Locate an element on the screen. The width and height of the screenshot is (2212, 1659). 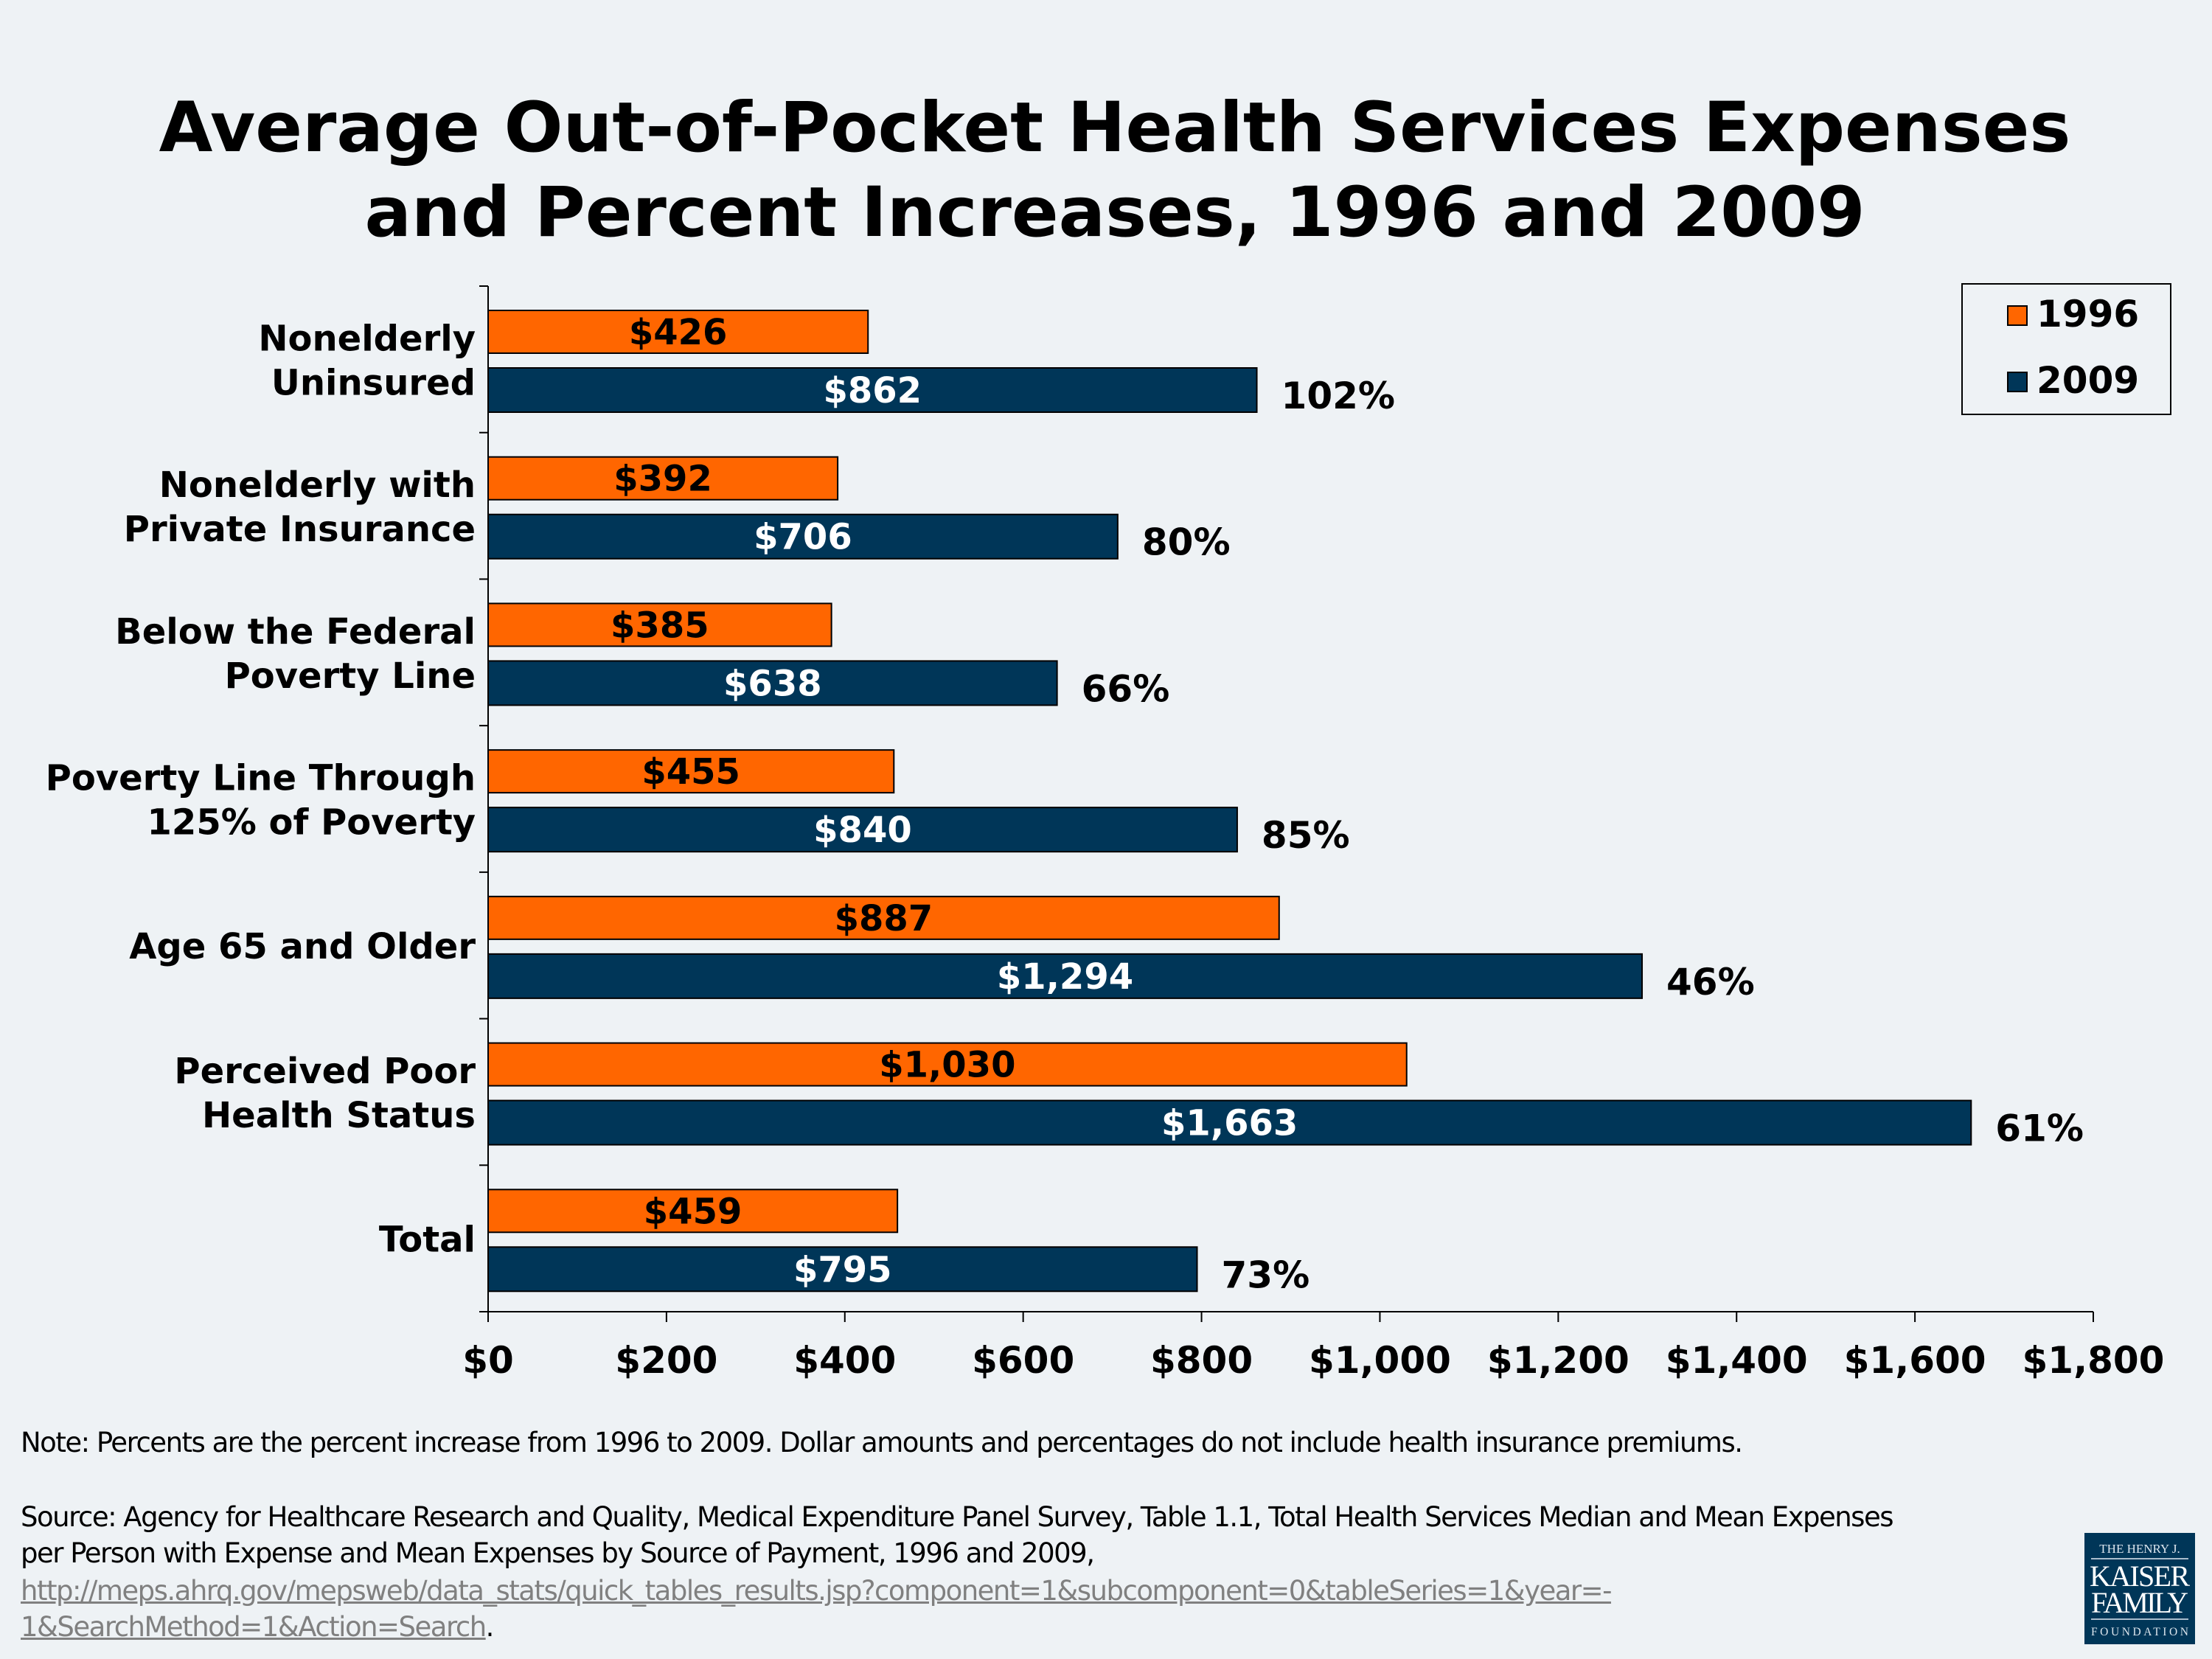
x-tick-label: $600 is located at coordinates (1023, 1360).